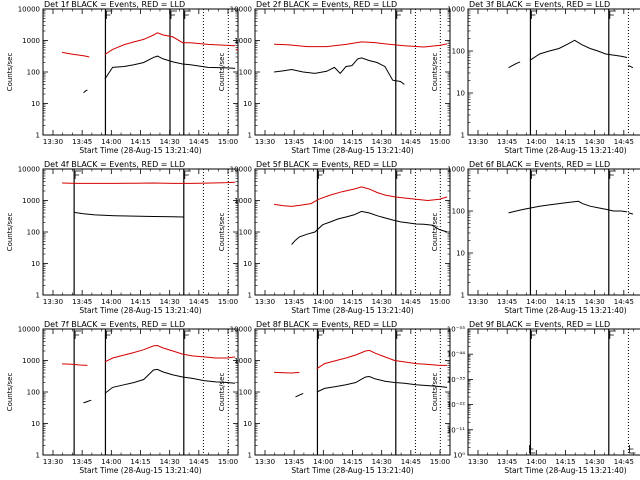 This screenshot has width=640, height=480. What do you see at coordinates (539, 4) in the screenshot?
I see `chart-title: Det 3f BLACK = Events, RED = LLD` at bounding box center [539, 4].